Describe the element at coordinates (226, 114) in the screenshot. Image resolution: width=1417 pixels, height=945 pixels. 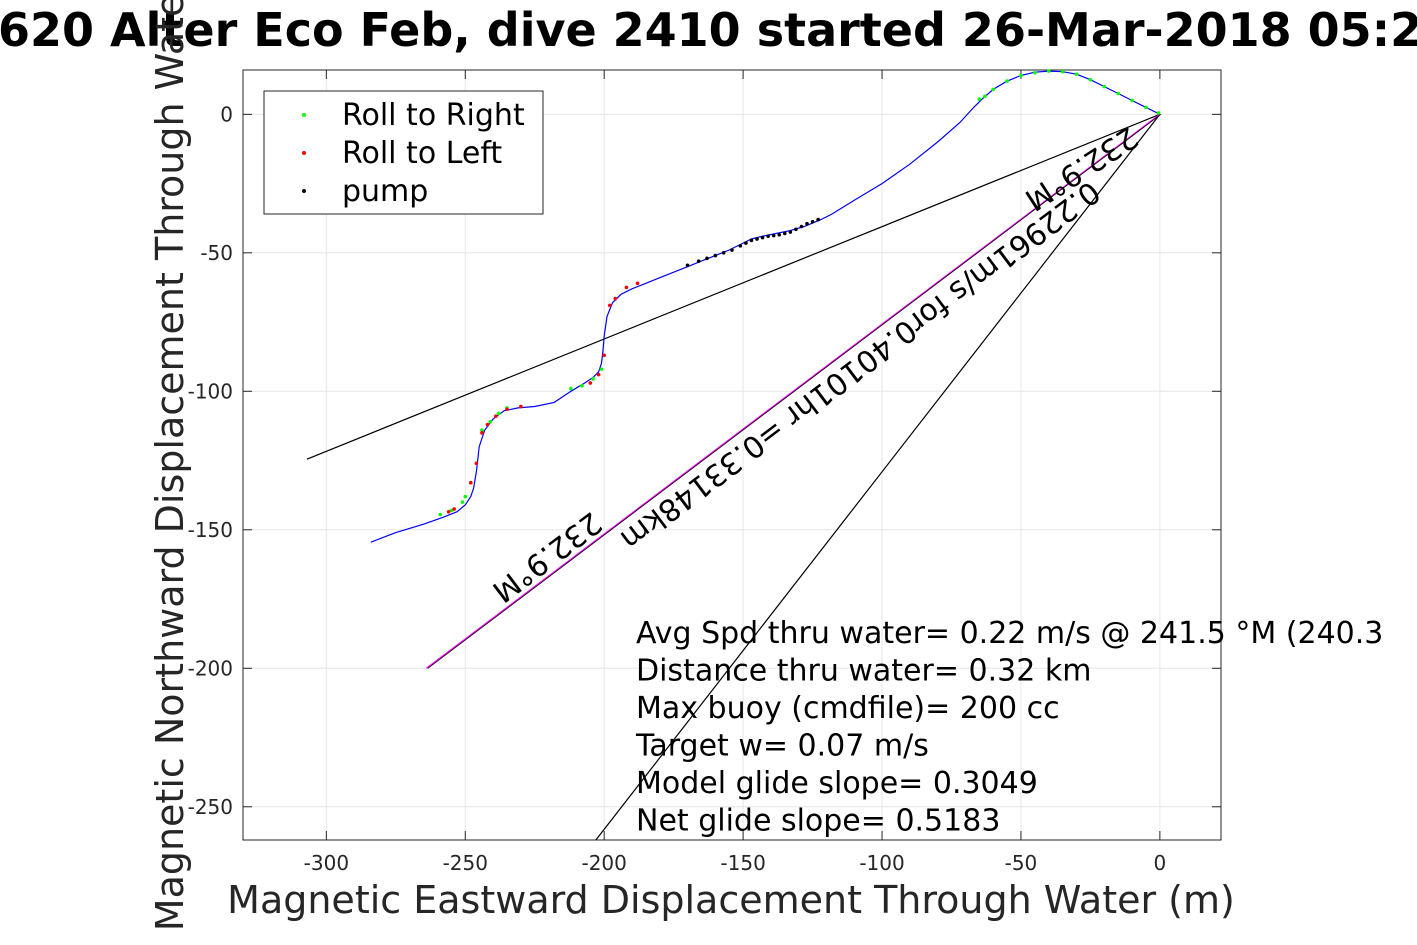
I see `y-tick-label: 0` at that location.